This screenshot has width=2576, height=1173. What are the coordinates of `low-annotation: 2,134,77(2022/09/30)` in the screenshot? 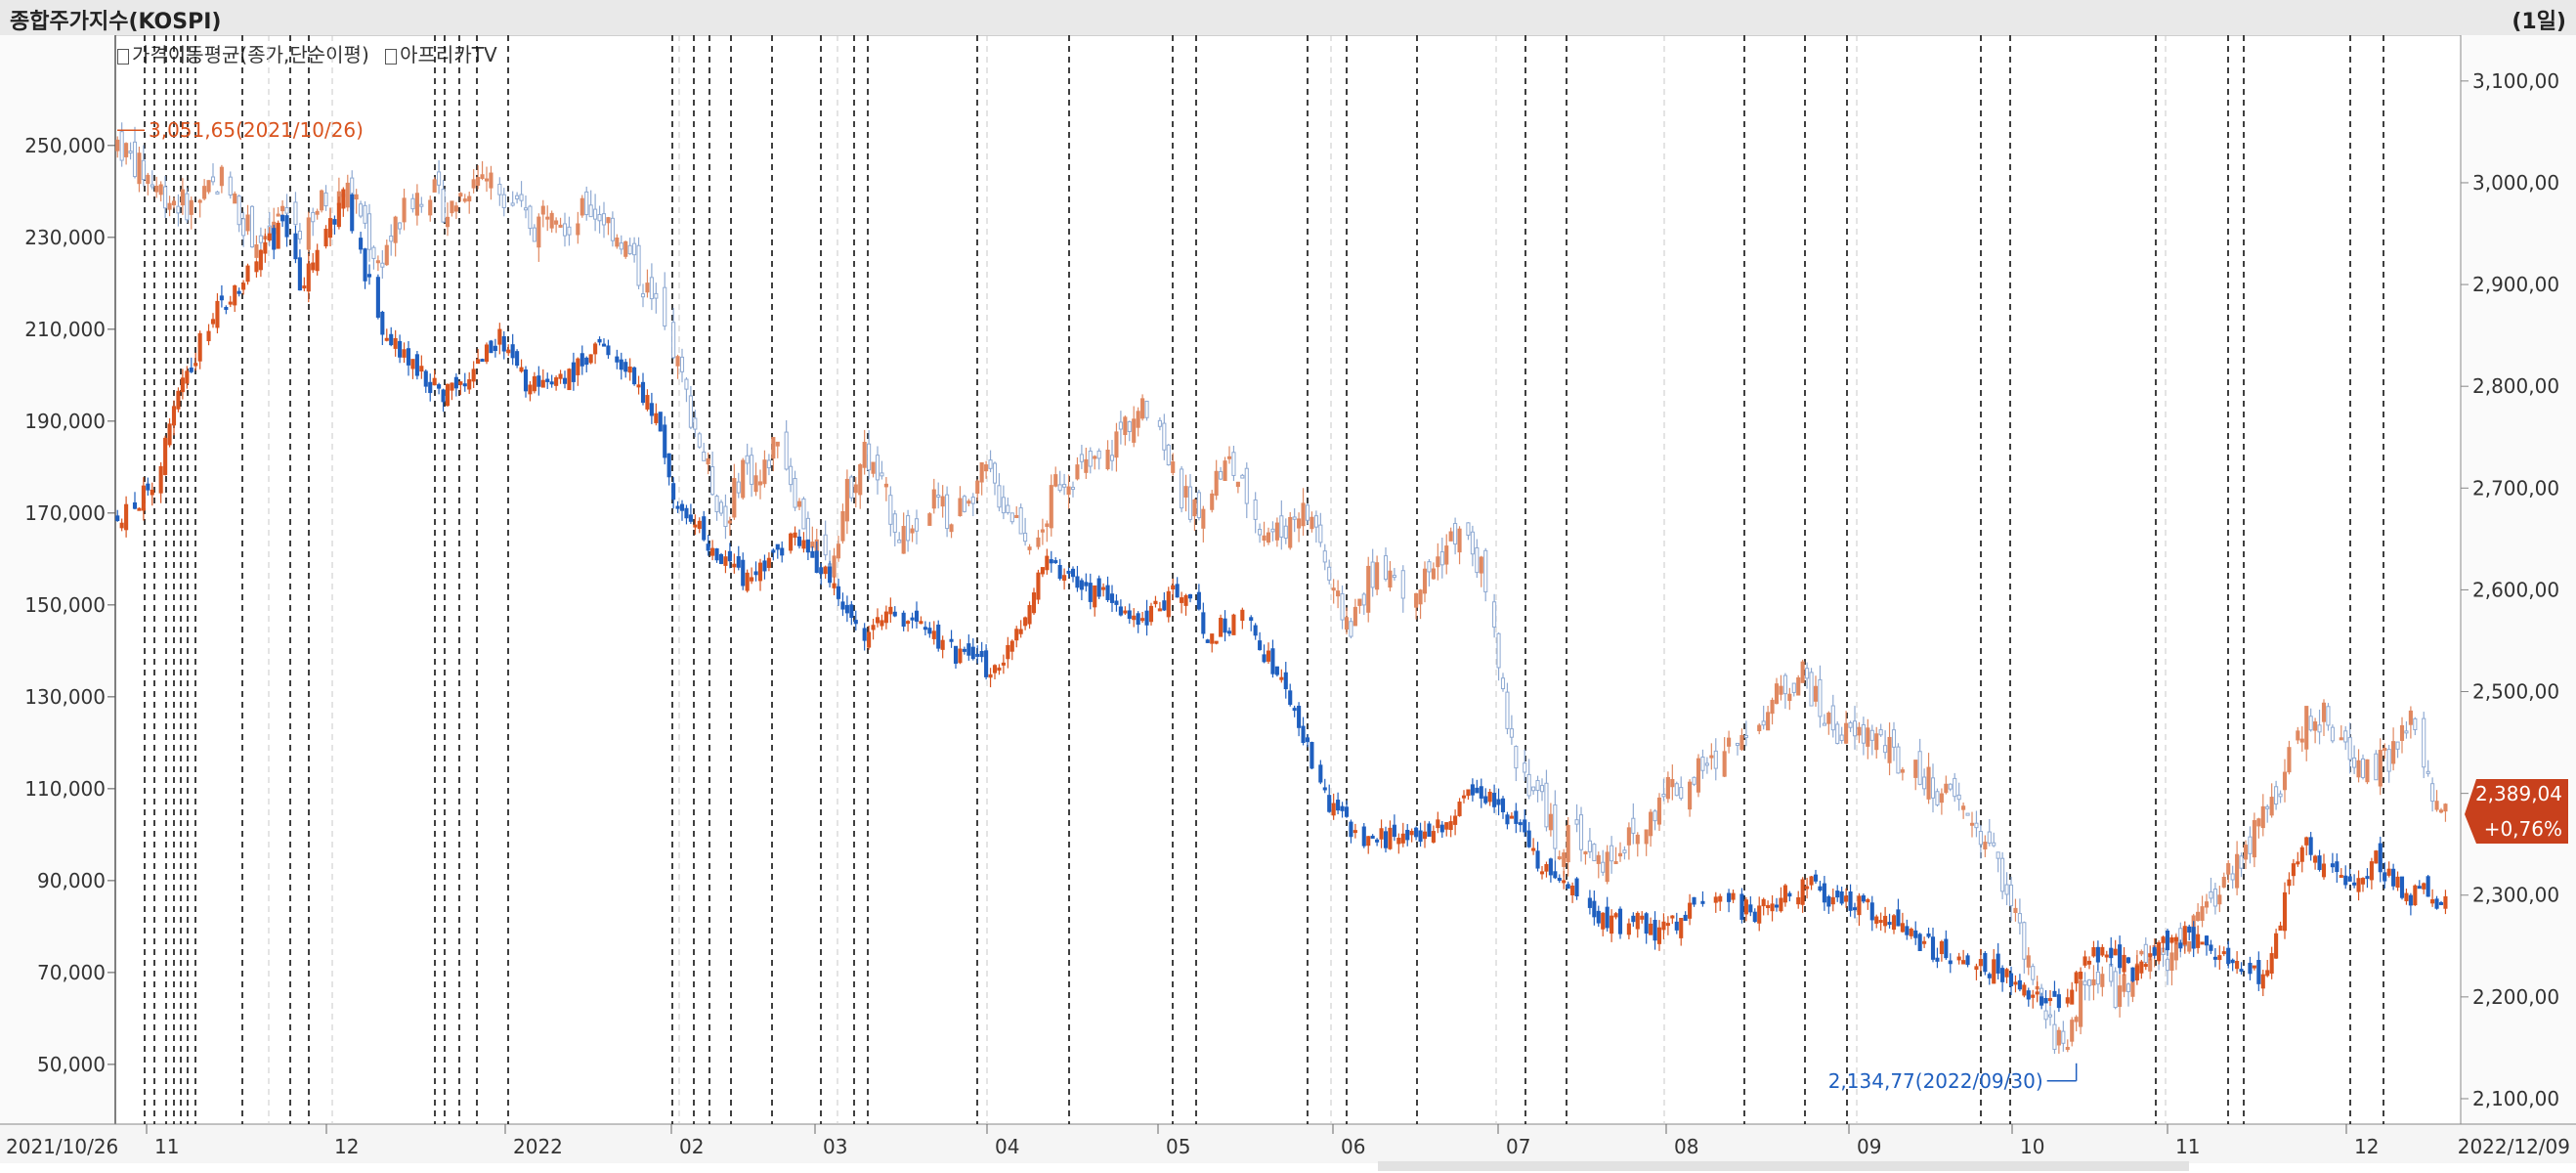 It's located at (1935, 1081).